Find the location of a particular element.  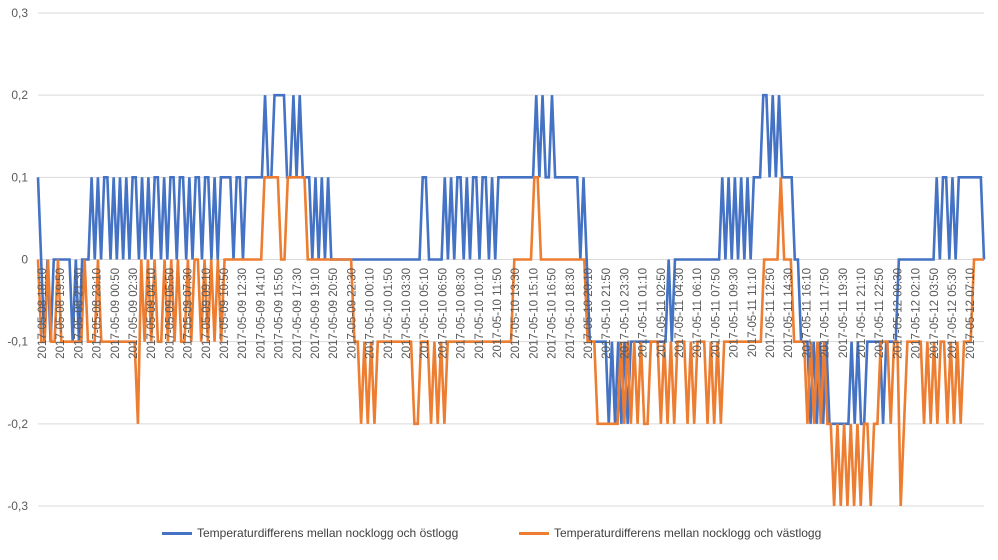

x-tick-label: 2017-05-11 11:10 is located at coordinates (753, 312).